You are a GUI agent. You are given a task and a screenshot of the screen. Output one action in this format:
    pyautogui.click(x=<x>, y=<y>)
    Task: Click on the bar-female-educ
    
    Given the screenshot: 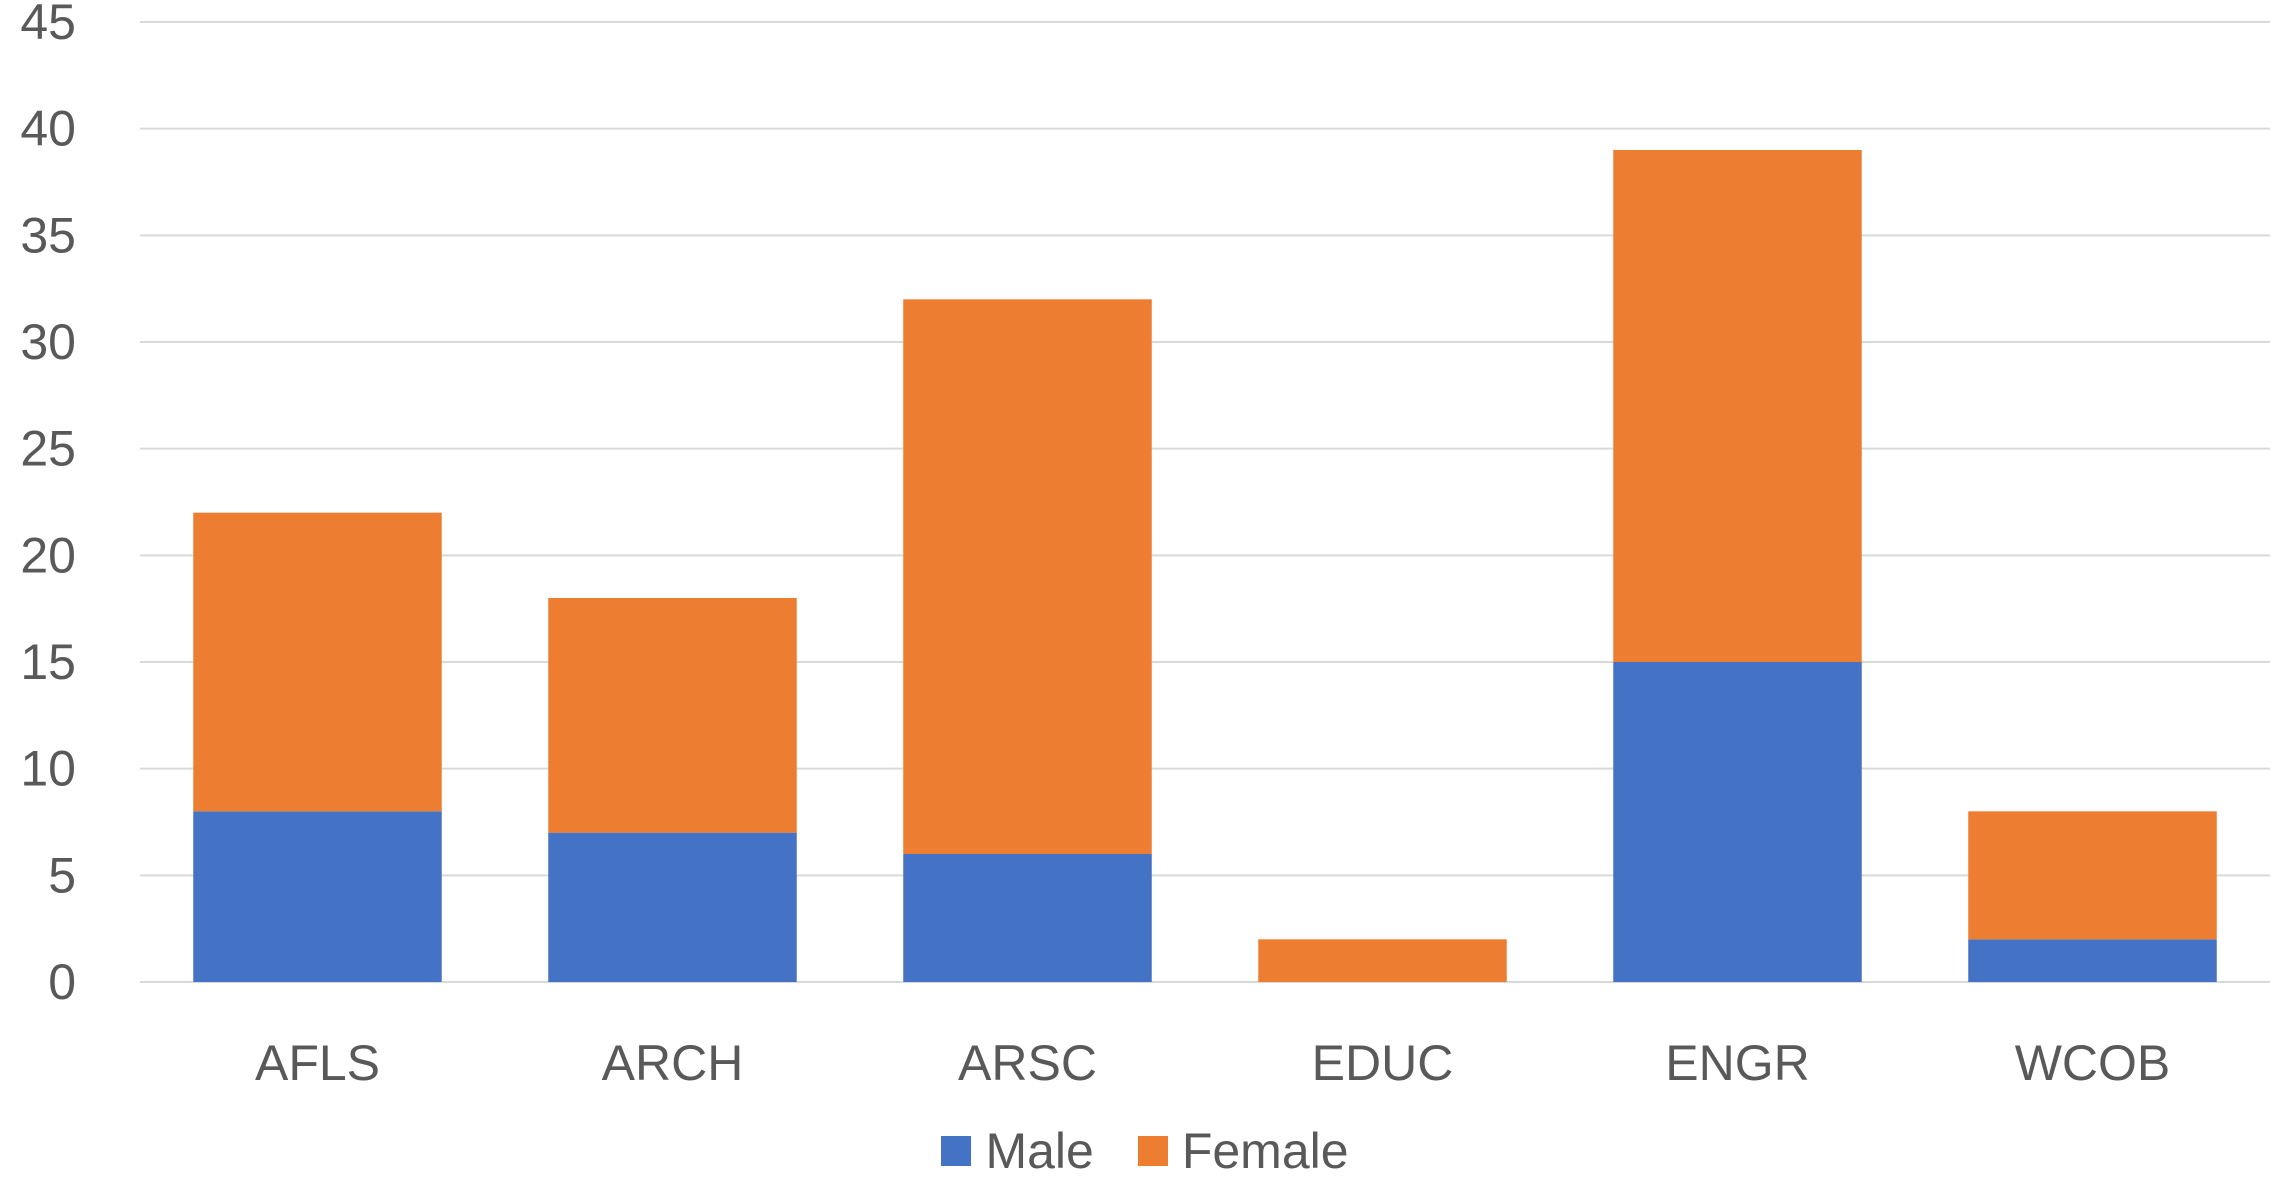 What is the action you would take?
    pyautogui.click(x=1382, y=960)
    